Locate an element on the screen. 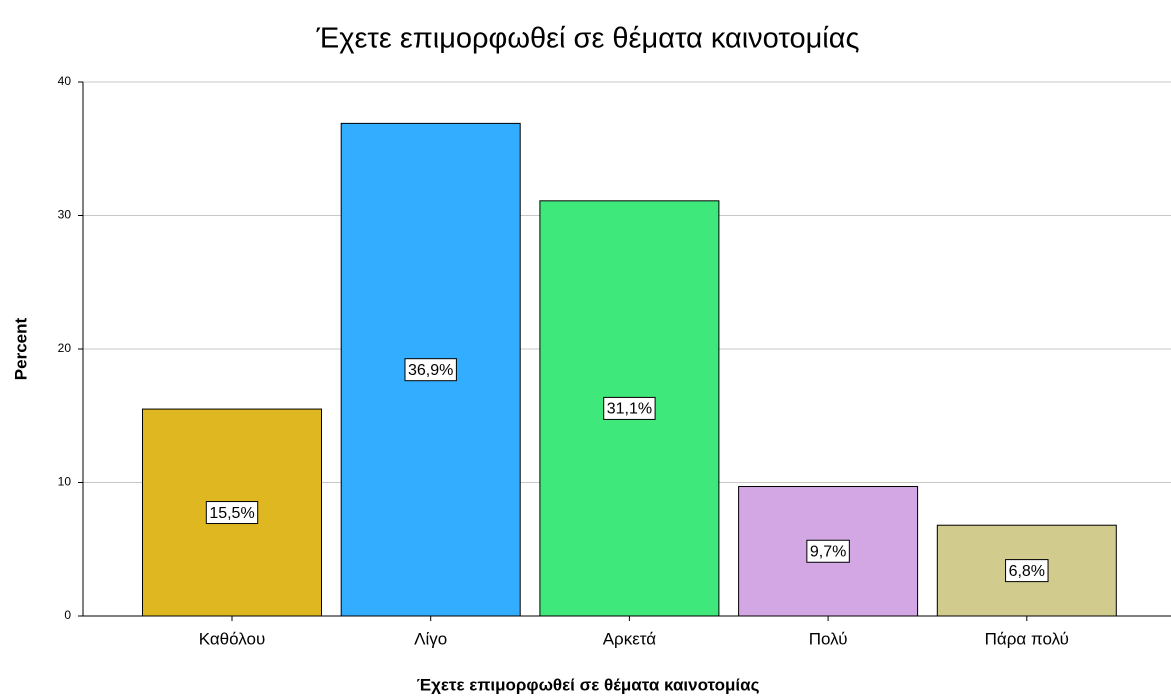 This screenshot has width=1171, height=697. x-tick-label: Πάρα πολύ is located at coordinates (1027, 638).